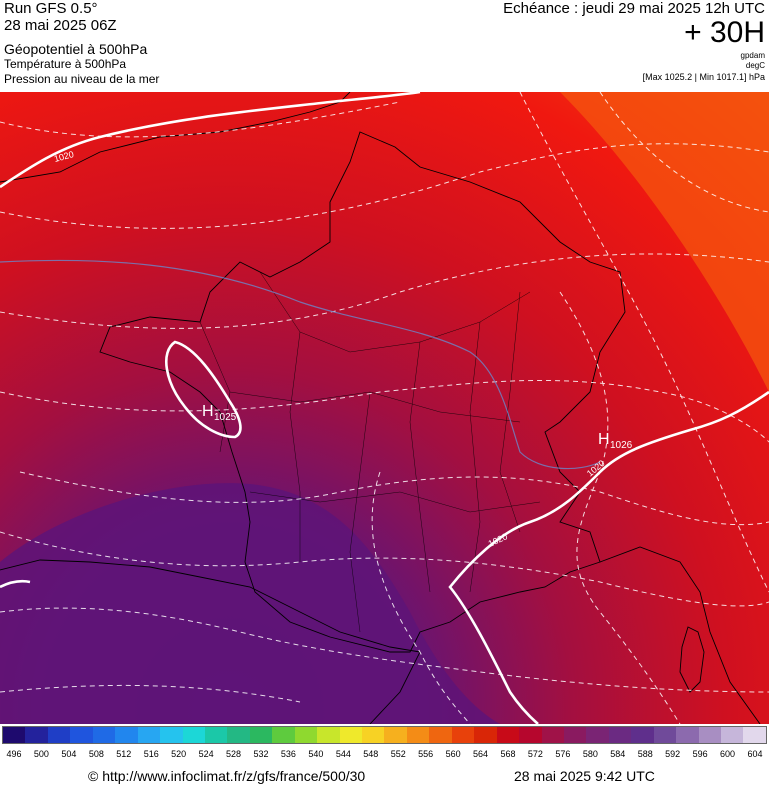 The image size is (769, 786). Describe the element at coordinates (728, 754) in the screenshot. I see `color-scale-label: 600` at that location.